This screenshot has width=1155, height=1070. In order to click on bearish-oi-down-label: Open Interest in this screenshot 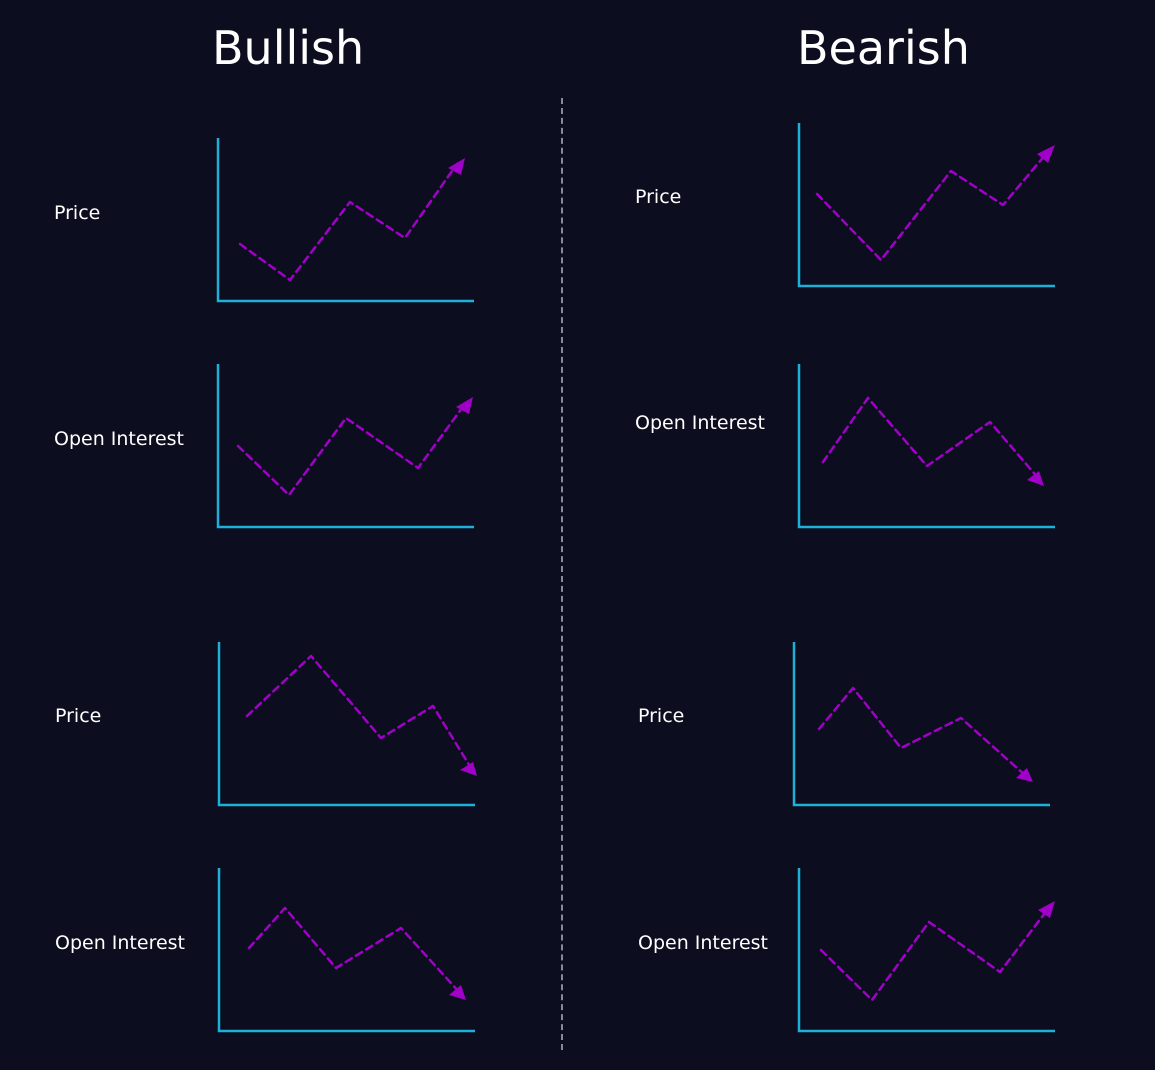, I will do `click(700, 423)`.